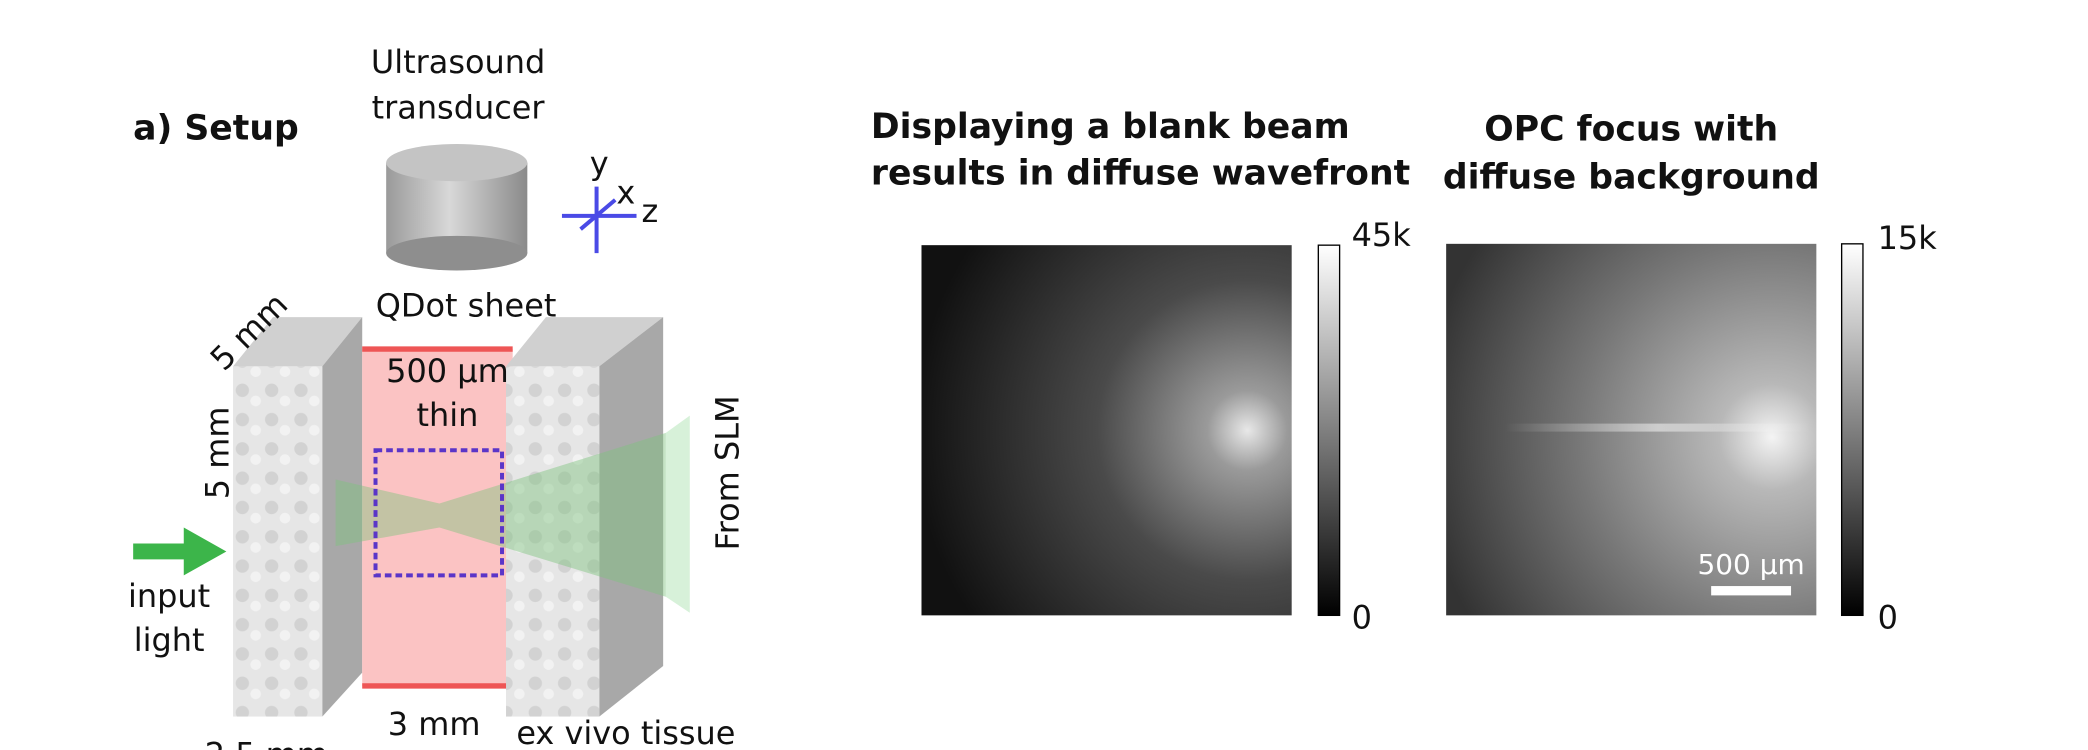  What do you see at coordinates (599, 220) in the screenshot?
I see `axes-icon` at bounding box center [599, 220].